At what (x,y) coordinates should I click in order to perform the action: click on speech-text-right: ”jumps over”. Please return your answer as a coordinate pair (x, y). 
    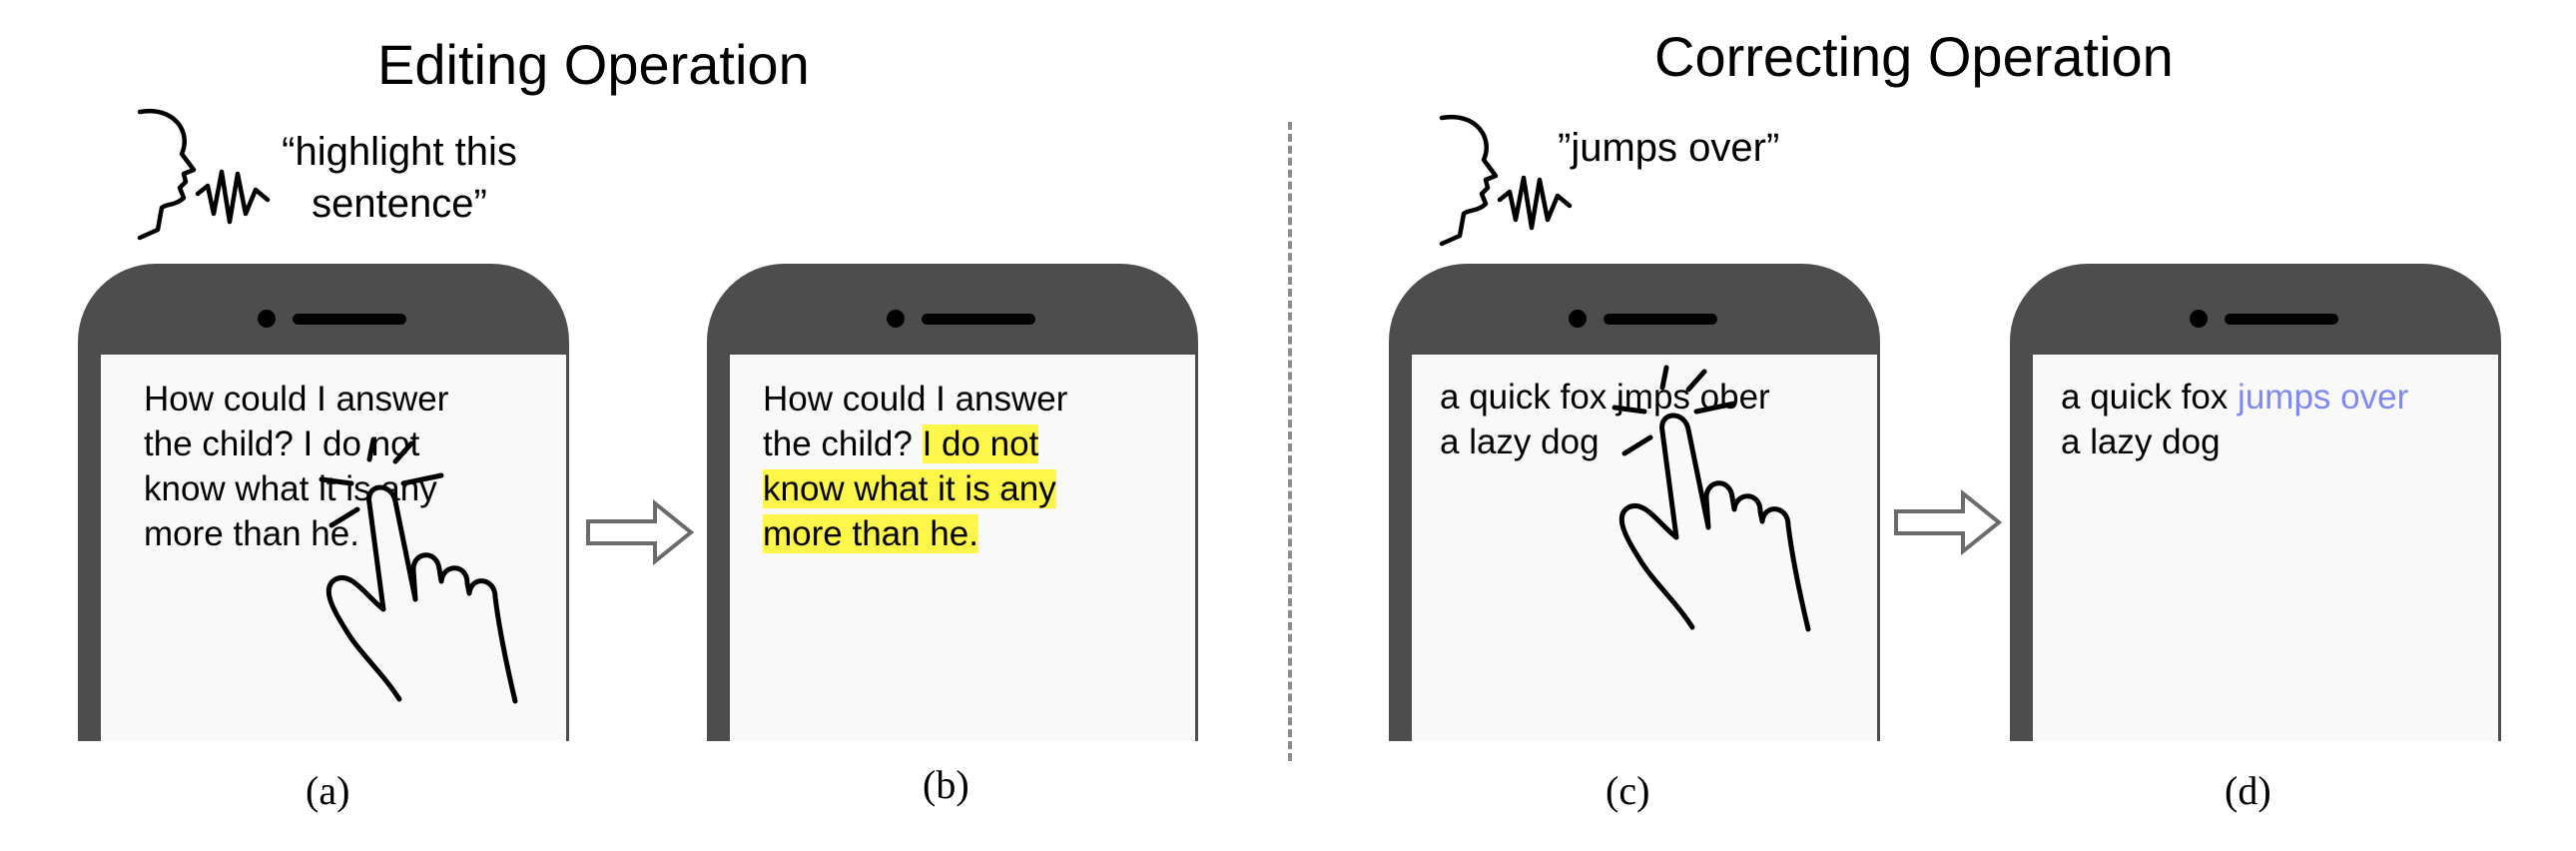
    Looking at the image, I should click on (1669, 148).